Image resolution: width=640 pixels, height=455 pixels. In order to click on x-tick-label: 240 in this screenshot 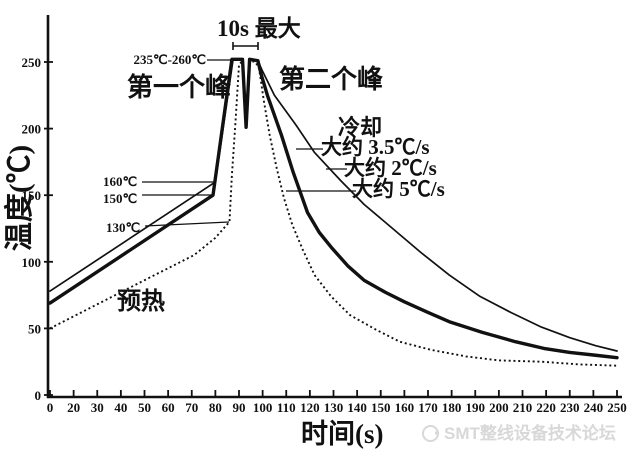, I will do `click(594, 407)`.